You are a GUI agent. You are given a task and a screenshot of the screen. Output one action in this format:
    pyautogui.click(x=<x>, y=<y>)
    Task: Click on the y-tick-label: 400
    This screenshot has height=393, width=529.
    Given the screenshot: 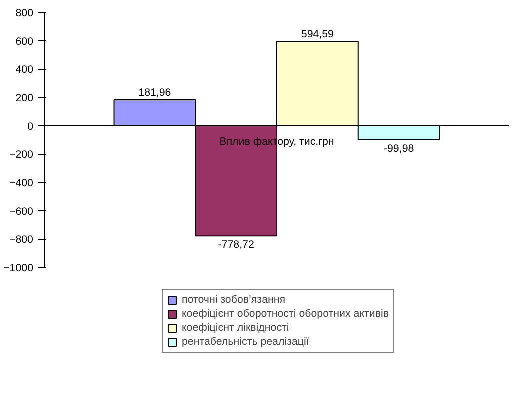 What is the action you would take?
    pyautogui.click(x=25, y=70)
    